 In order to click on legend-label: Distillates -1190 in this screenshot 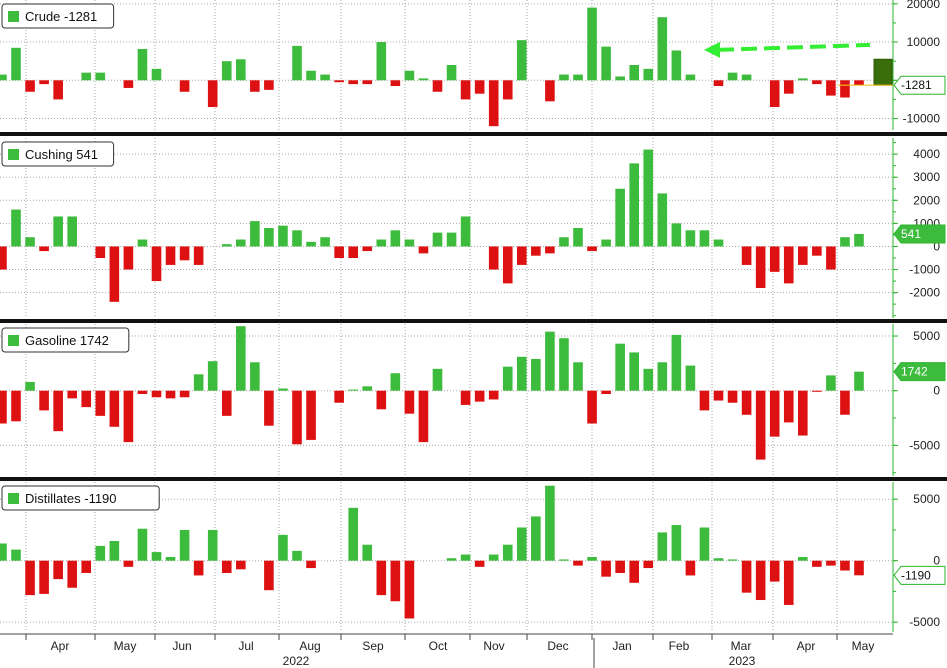, I will do `click(71, 498)`.